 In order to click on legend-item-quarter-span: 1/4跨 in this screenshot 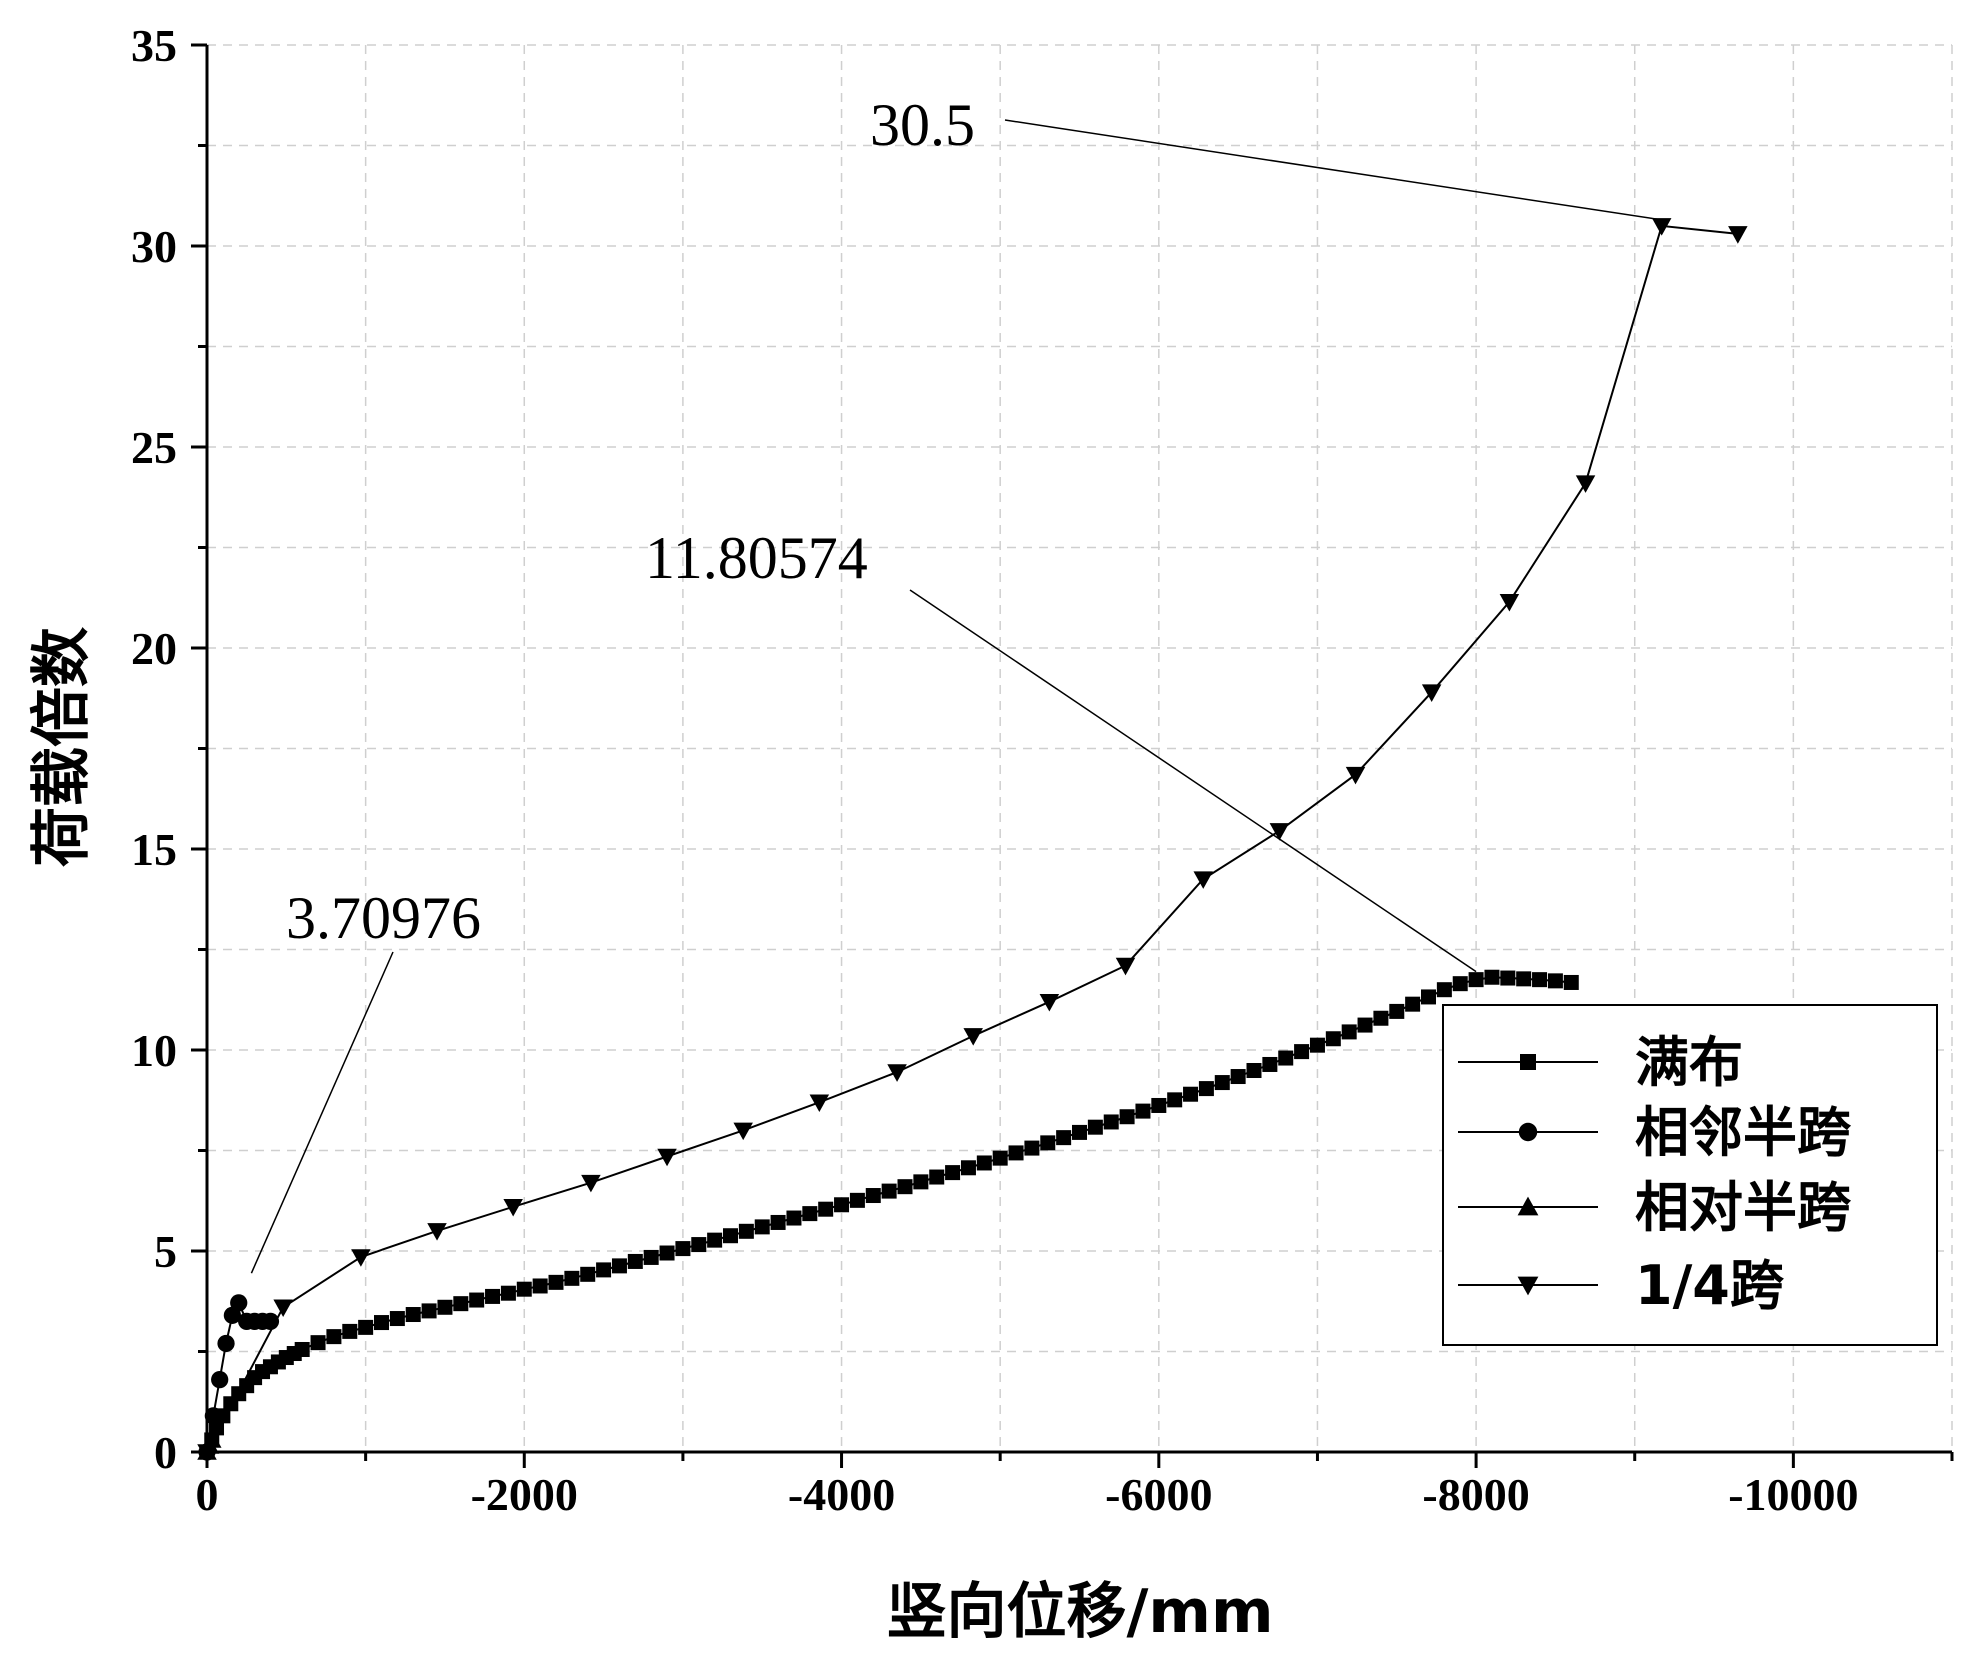, I will do `click(1621, 1285)`.